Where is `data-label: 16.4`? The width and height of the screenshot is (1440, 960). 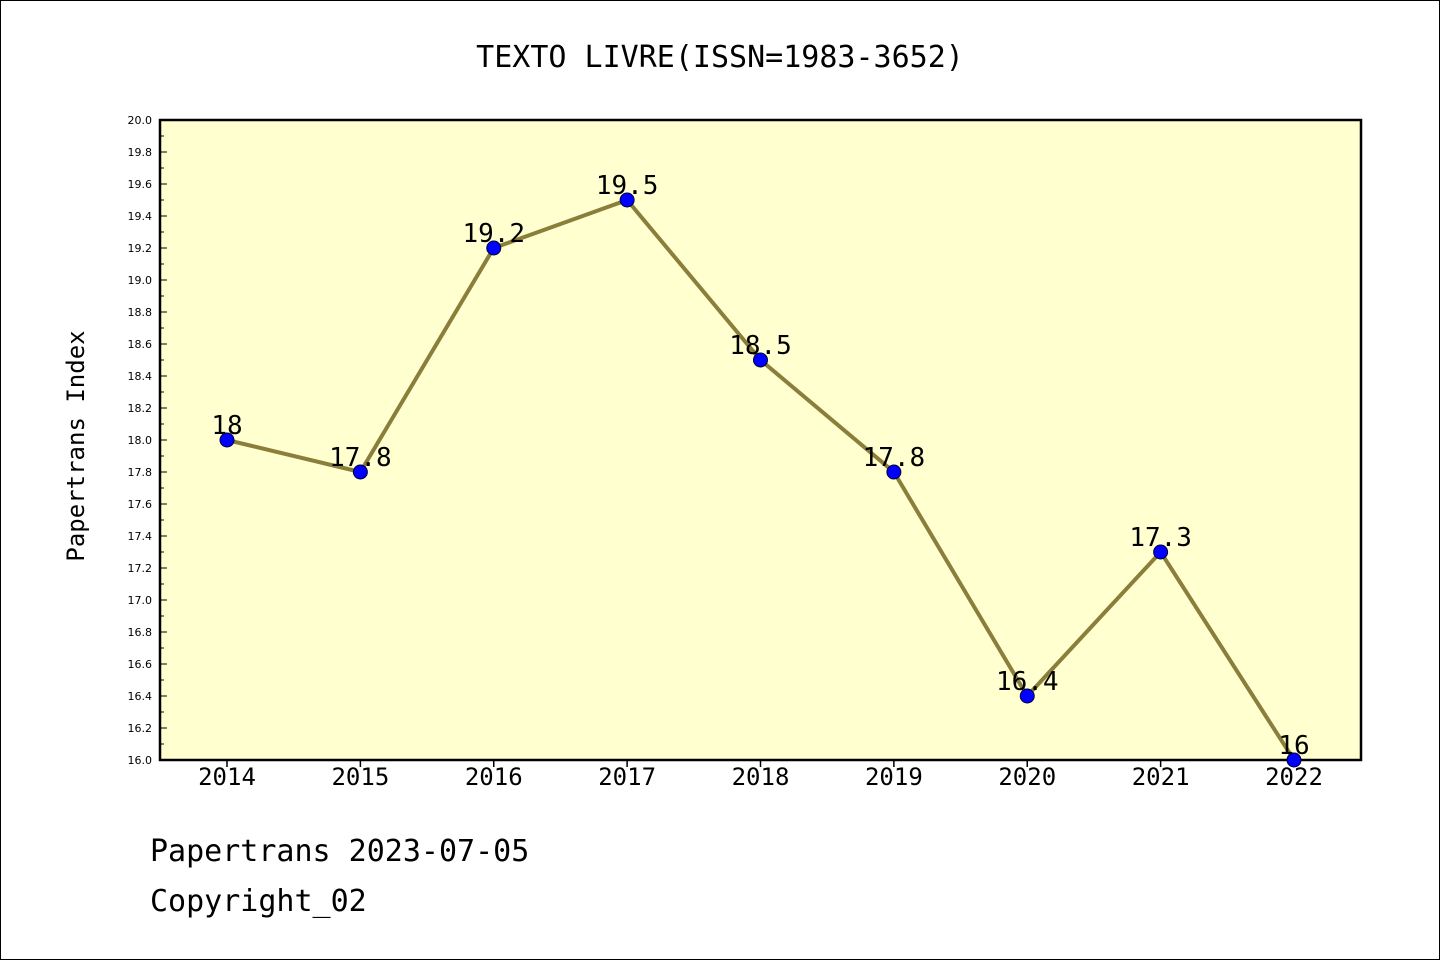
data-label: 16.4 is located at coordinates (1027, 682).